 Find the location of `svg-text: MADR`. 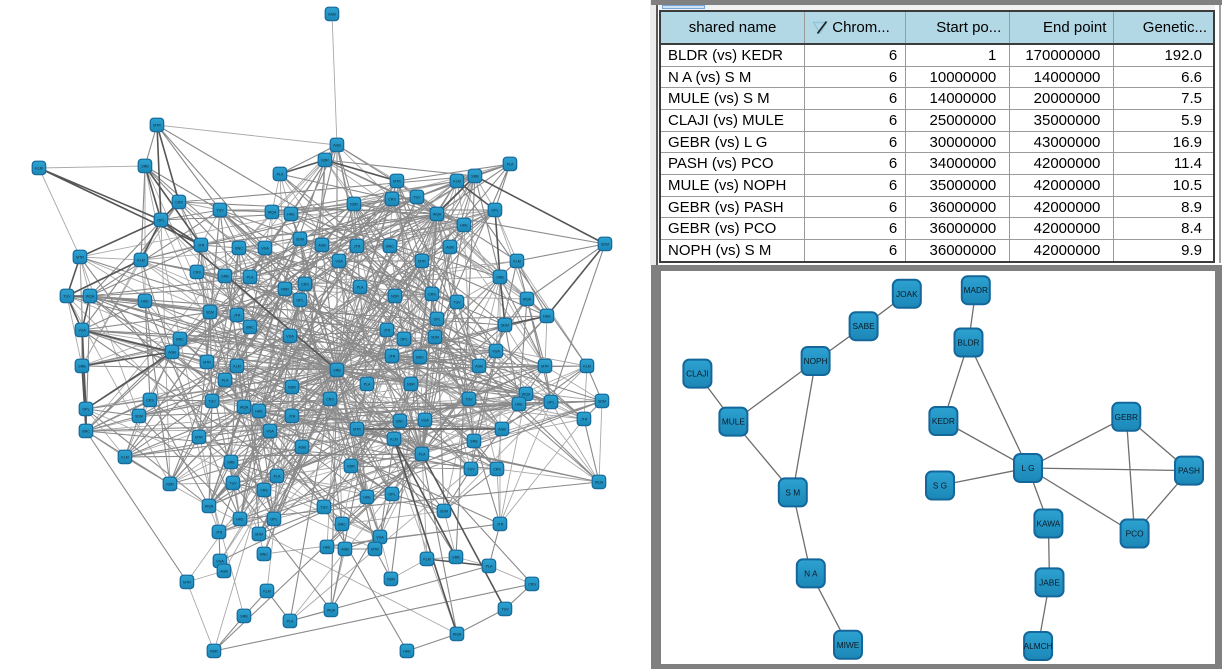

svg-text: MADR is located at coordinates (976, 290).